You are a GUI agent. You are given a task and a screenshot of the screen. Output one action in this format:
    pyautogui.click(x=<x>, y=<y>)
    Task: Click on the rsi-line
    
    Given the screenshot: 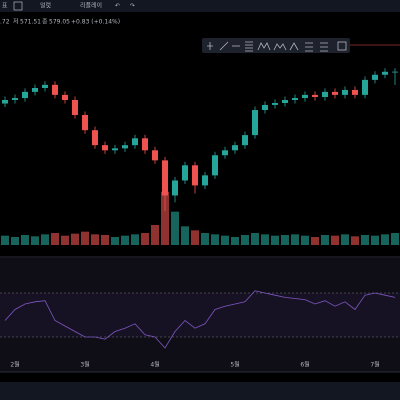 What is the action you would take?
    pyautogui.click(x=200, y=319)
    